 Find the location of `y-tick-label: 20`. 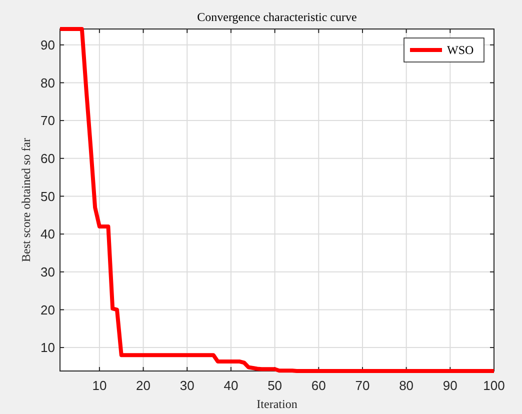

y-tick-label: 20 is located at coordinates (47, 310).